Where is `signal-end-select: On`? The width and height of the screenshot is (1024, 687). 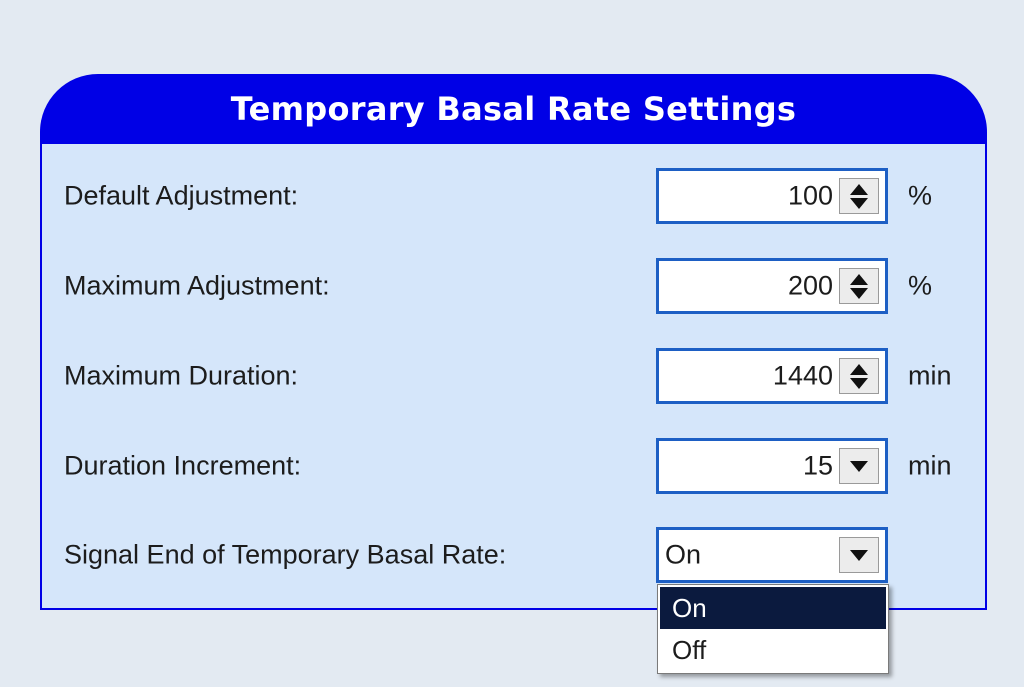 signal-end-select: On is located at coordinates (772, 555).